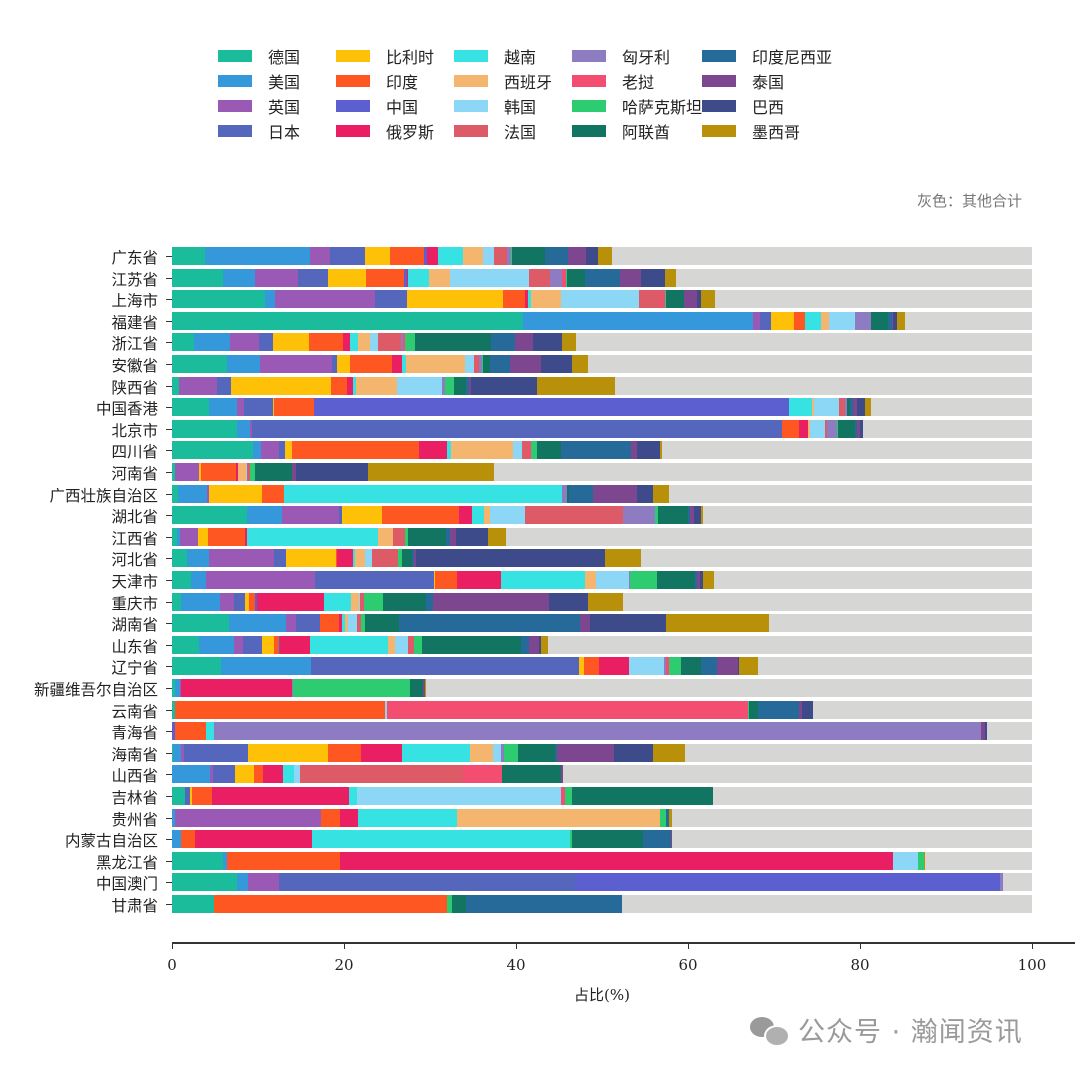 The image size is (1080, 1073). I want to click on legend-item: 墨西哥, so click(782, 130).